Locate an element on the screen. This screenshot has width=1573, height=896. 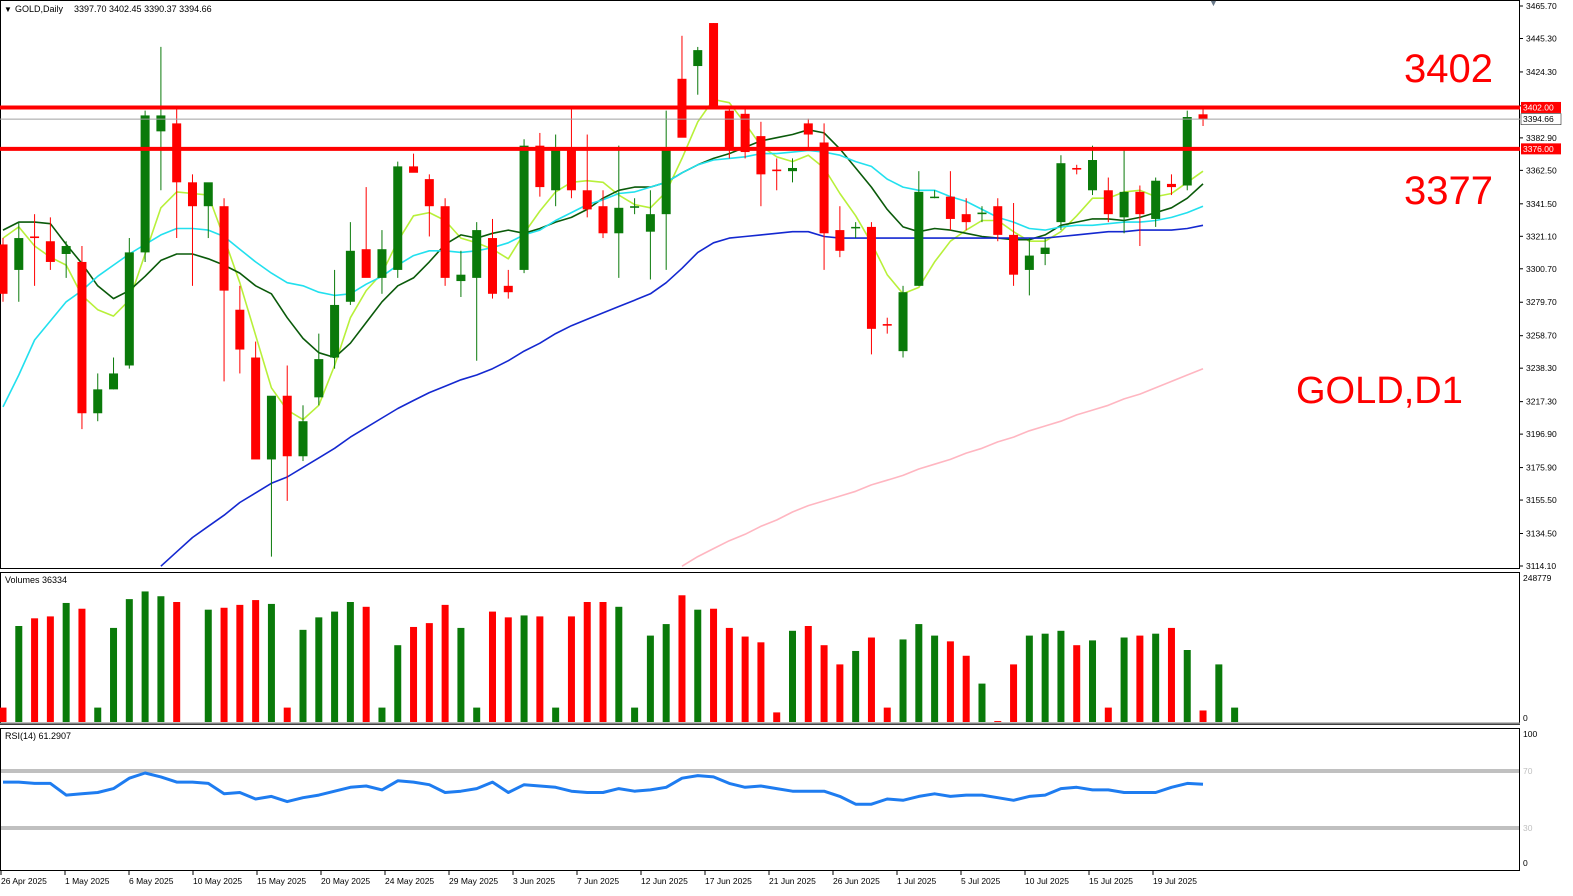
time-tick-label: 19 Jul 2025 is located at coordinates (1175, 881).